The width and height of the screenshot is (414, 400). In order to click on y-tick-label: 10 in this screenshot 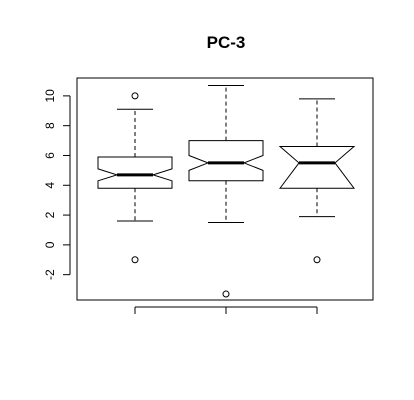, I will do `click(50, 96)`.